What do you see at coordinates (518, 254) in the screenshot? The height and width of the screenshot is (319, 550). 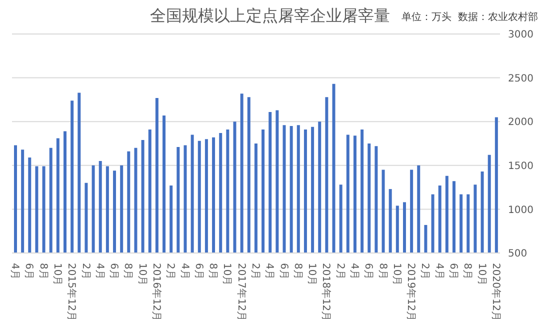 I see `y-tick-label: 500` at bounding box center [518, 254].